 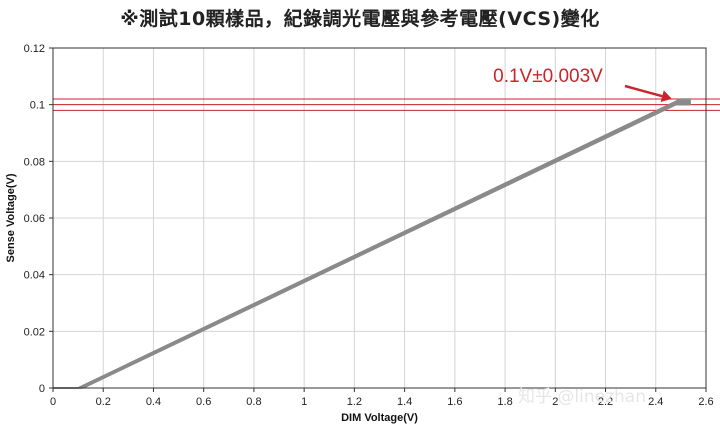 I want to click on x-tick-label: 0.4, so click(x=153, y=402).